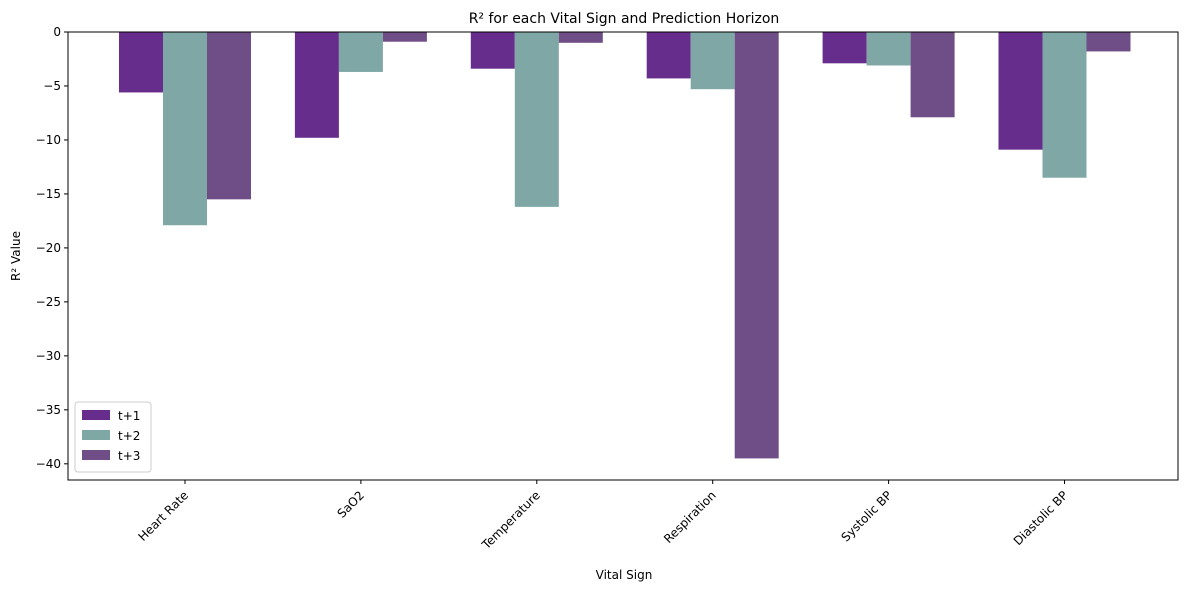 The width and height of the screenshot is (1189, 590). I want to click on bar-tplus1-temperature, so click(492, 50).